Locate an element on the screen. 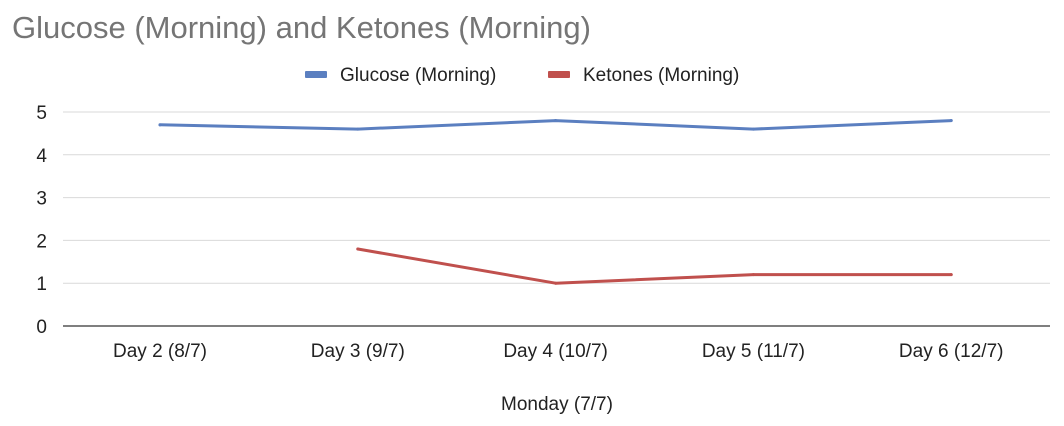 The image size is (1064, 426). chart-title: Glucose (Morning) and Ketones (Morning) is located at coordinates (301, 27).